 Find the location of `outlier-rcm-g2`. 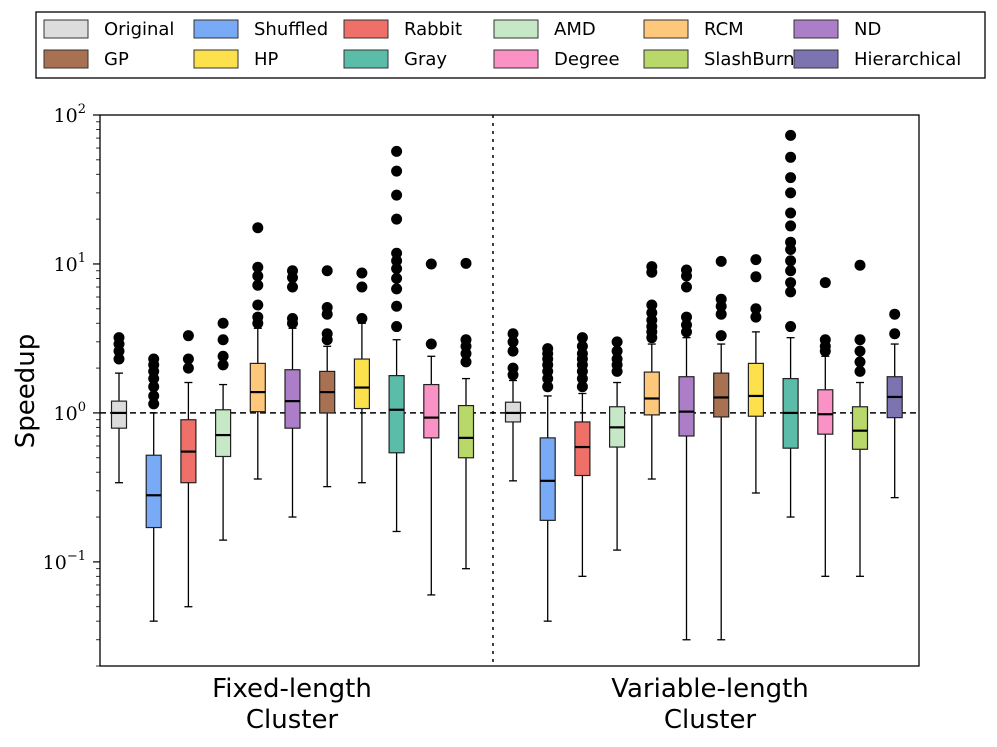

outlier-rcm-g2 is located at coordinates (652, 313).